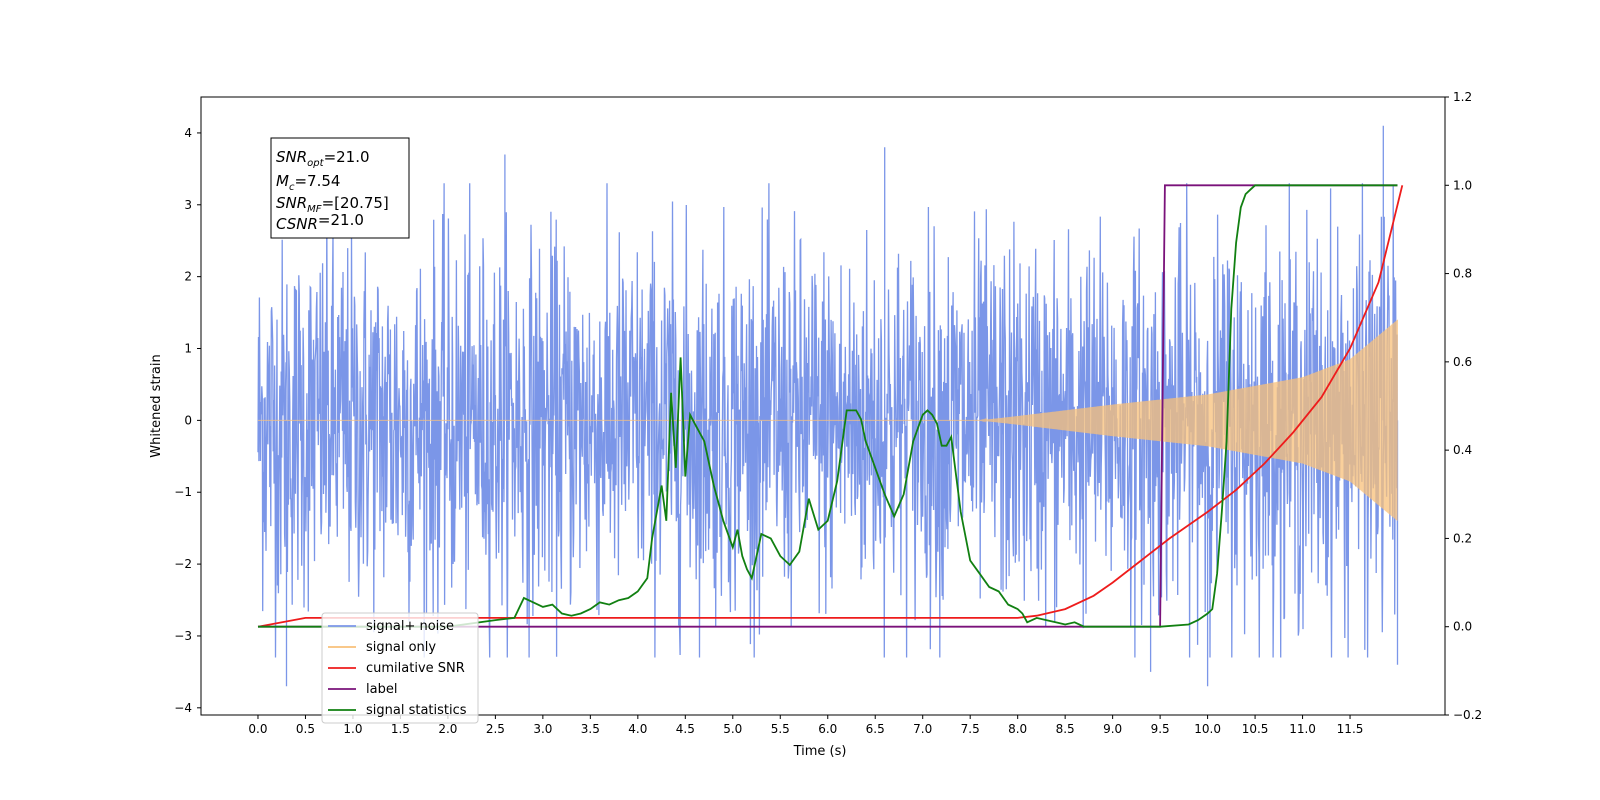 Image resolution: width=1600 pixels, height=800 pixels. Describe the element at coordinates (323, 158) in the screenshot. I see `annotation-line-1: SNRopt=21.0` at that location.